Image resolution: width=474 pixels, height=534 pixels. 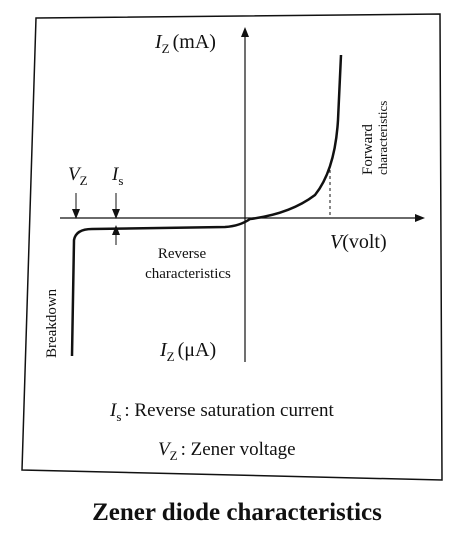 What do you see at coordinates (364, 242) in the screenshot?
I see `unit: (volt)` at bounding box center [364, 242].